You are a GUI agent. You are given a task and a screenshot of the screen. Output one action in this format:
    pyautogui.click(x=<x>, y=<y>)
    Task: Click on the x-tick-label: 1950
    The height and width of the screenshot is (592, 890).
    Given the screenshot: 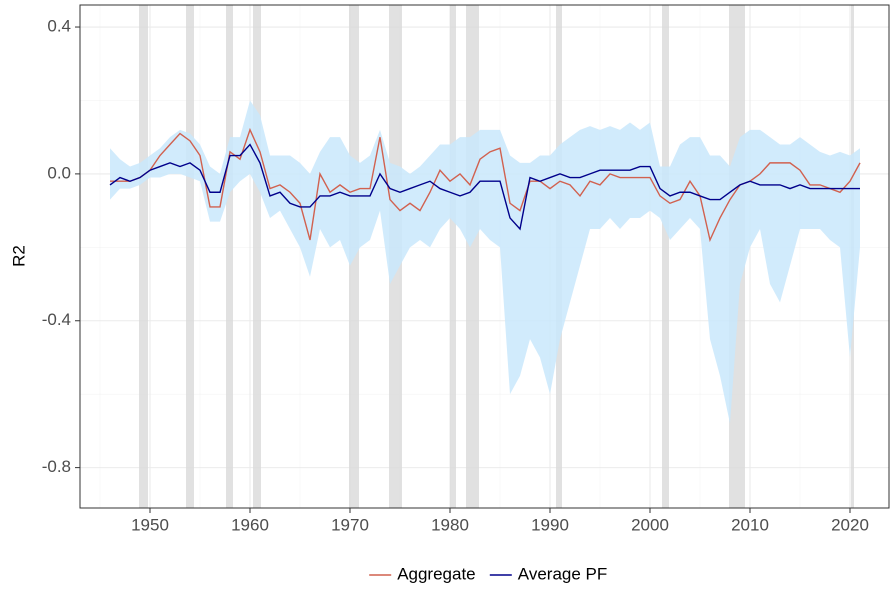 What is the action you would take?
    pyautogui.click(x=150, y=524)
    